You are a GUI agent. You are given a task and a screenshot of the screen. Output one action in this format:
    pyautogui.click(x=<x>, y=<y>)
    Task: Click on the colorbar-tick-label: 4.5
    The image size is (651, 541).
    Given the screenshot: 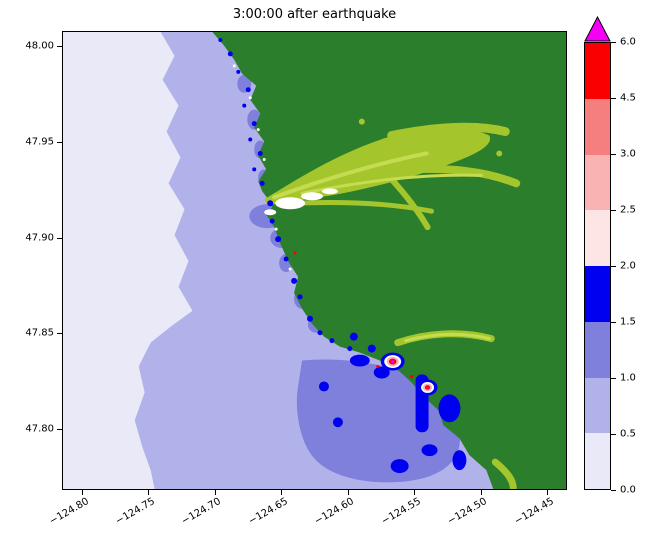 What is the action you would take?
    pyautogui.click(x=628, y=98)
    